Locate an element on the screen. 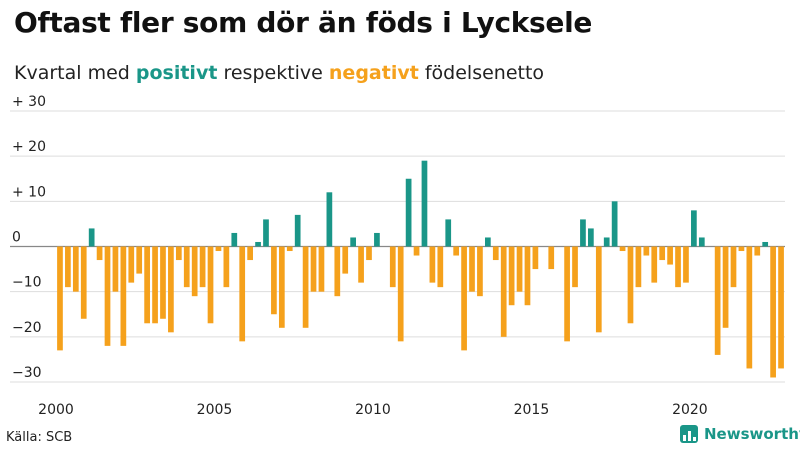 The height and width of the screenshot is (450, 800). y-tick-label: −30 is located at coordinates (27, 373).